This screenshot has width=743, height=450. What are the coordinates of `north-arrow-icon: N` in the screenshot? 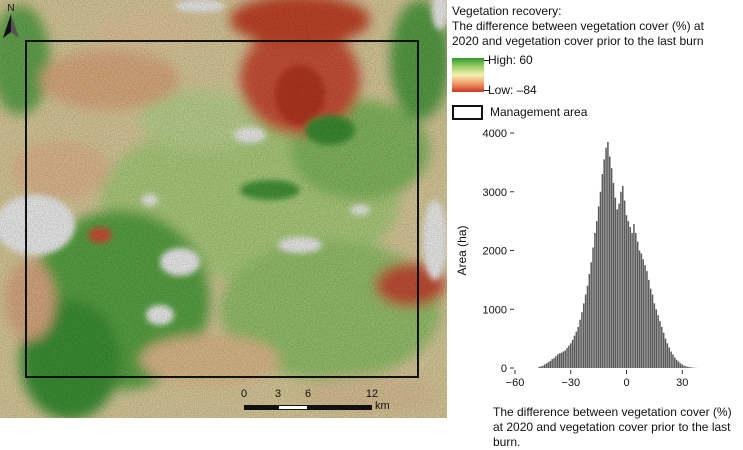 It's located at (11, 20).